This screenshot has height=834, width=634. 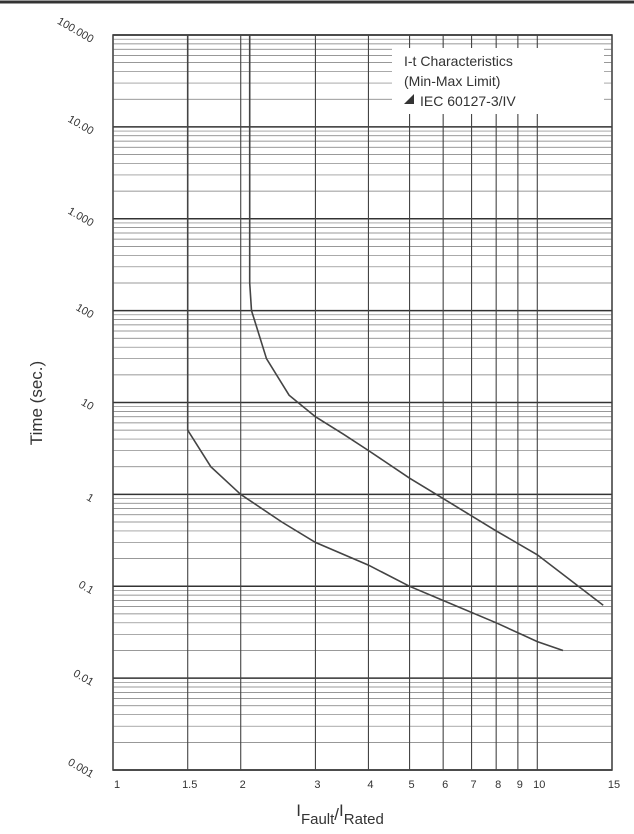 I want to click on x-axis-label: IFault/IRated, so click(x=340, y=814).